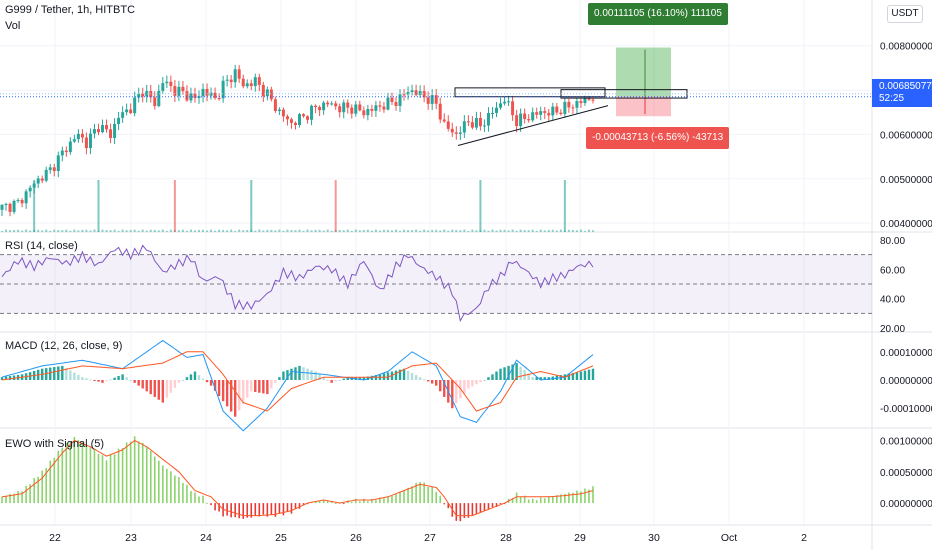 The height and width of the screenshot is (550, 932). Describe the element at coordinates (905, 14) in the screenshot. I see `currency-badge: USDT` at that location.